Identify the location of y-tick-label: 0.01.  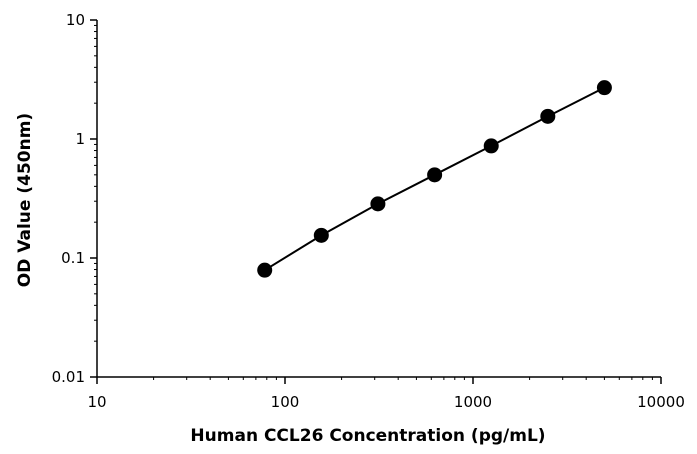
(68, 377).